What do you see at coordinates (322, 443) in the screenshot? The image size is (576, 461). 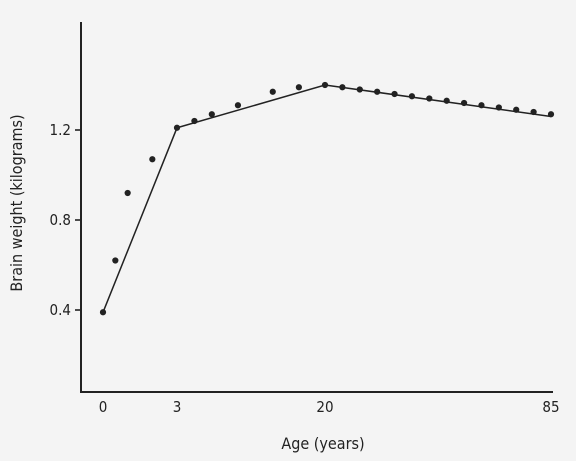 I see `x-axis-title: Age (years)` at bounding box center [322, 443].